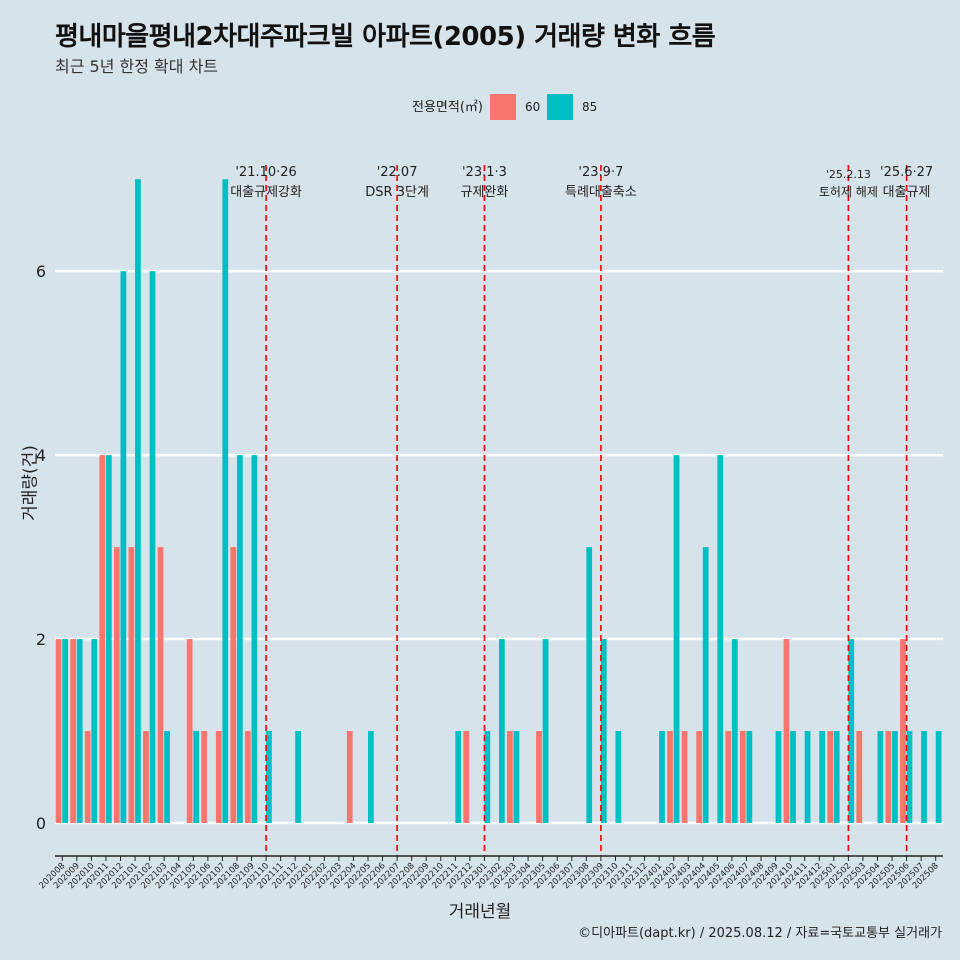 The width and height of the screenshot is (960, 960). Describe the element at coordinates (397, 172) in the screenshot. I see `event-date-label: '22.07` at that location.